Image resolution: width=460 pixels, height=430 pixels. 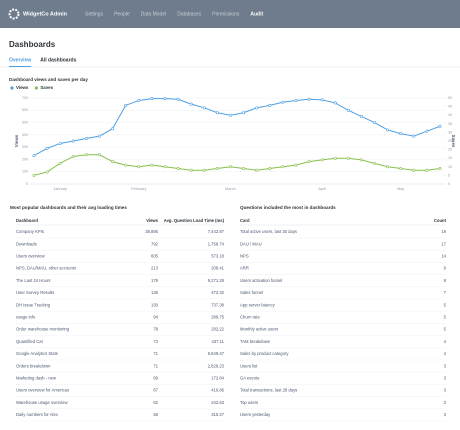 What do you see at coordinates (25, 147) in the screenshot?
I see `y-tick-label: 300` at bounding box center [25, 147].